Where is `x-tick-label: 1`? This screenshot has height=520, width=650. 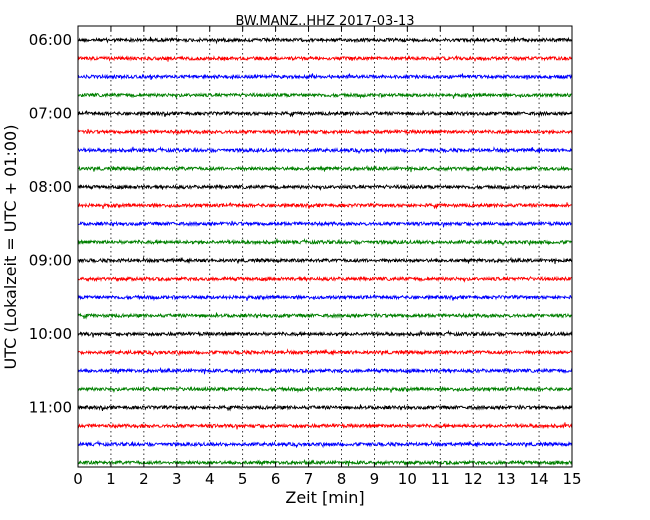 x-tick-label: 1 is located at coordinates (111, 479).